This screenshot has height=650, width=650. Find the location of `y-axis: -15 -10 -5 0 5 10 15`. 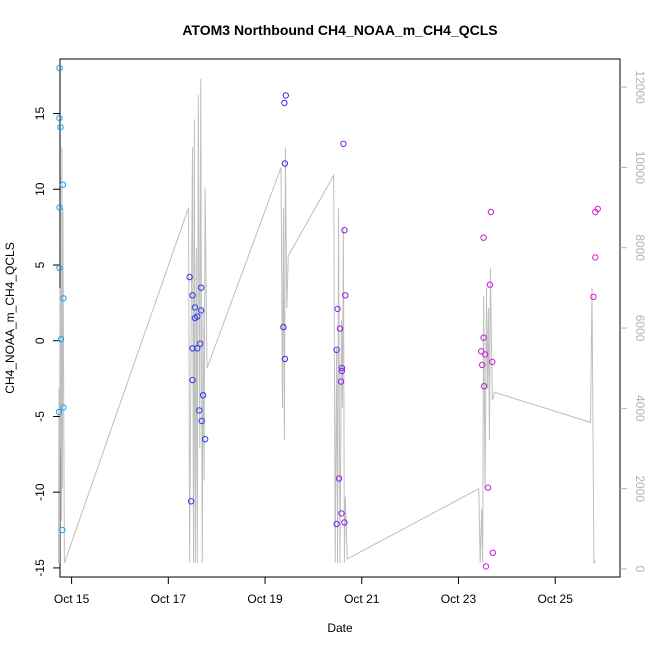

y-axis: -15 -10 -5 0 5 10 15 is located at coordinates (46, 342).